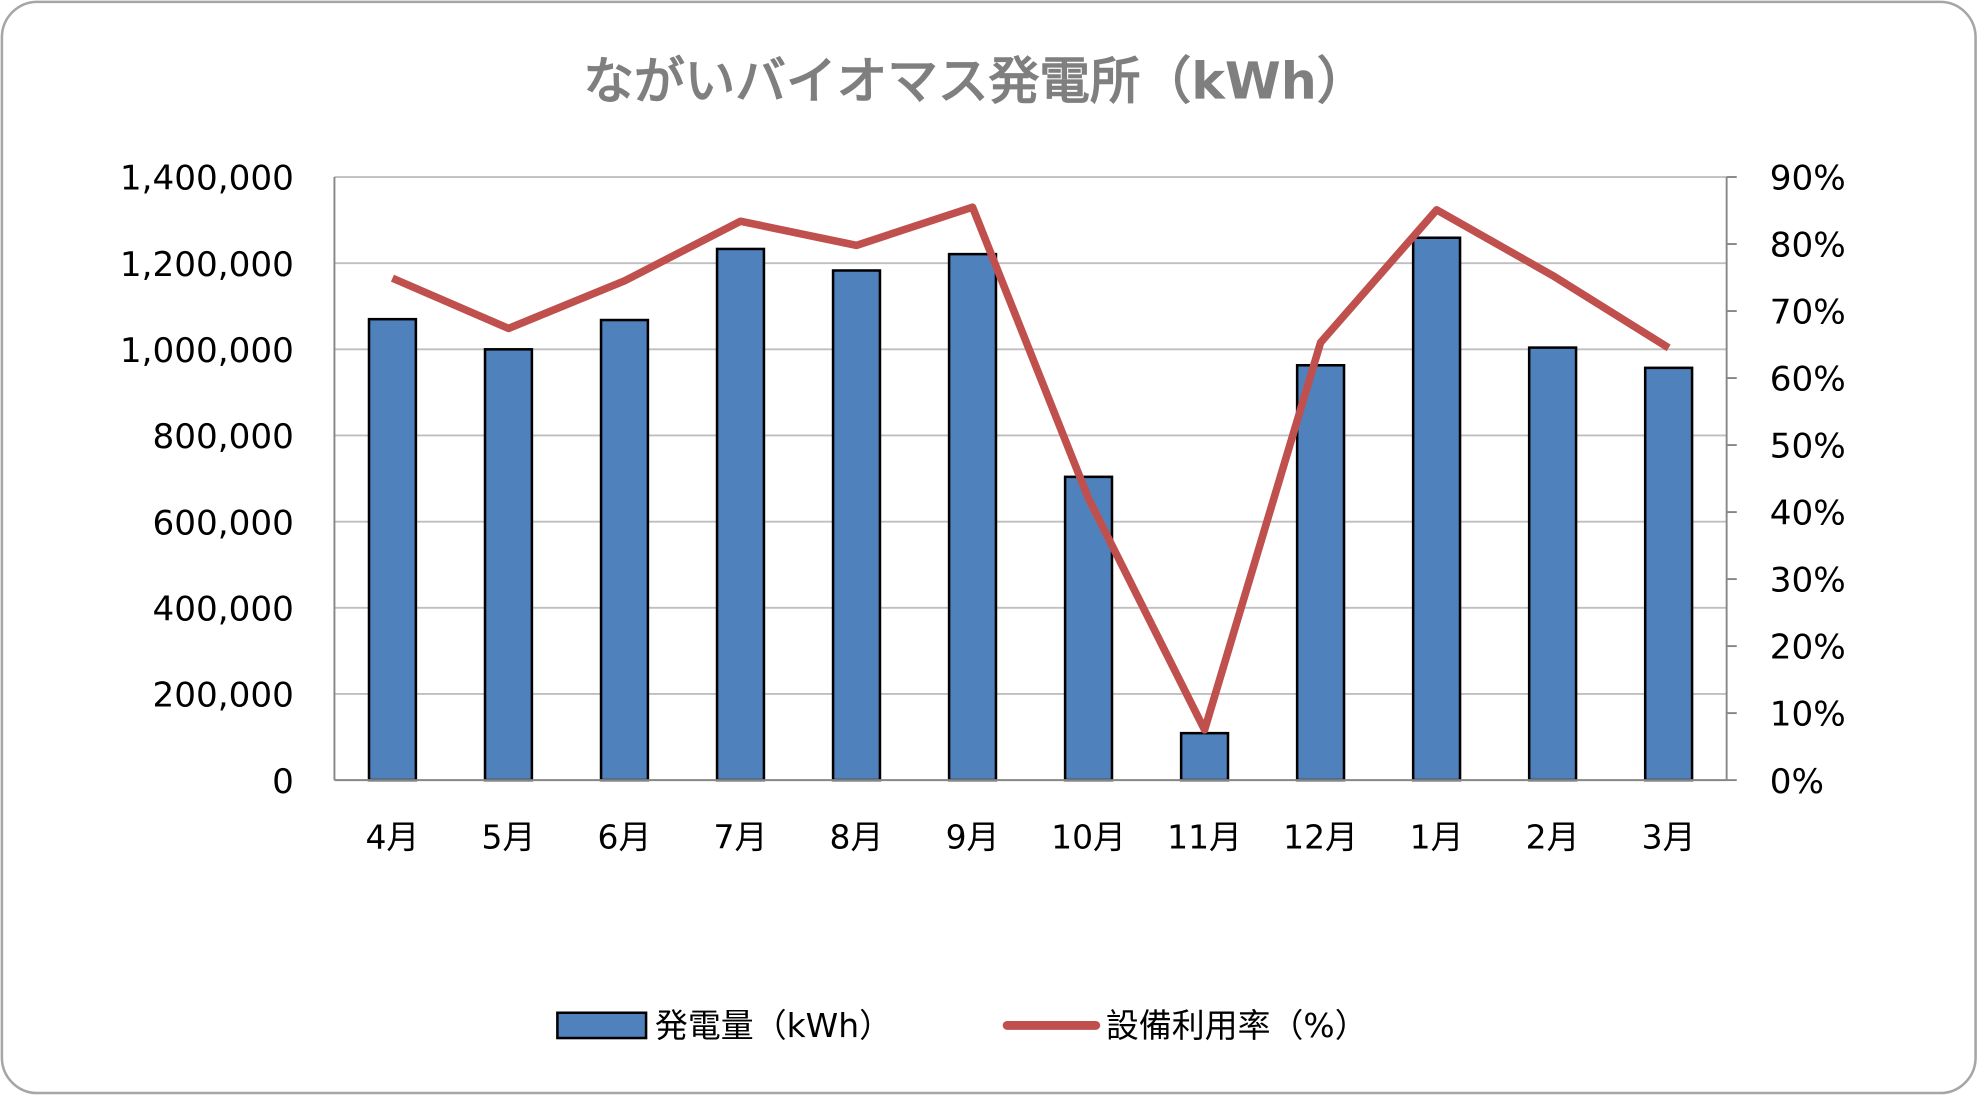  What do you see at coordinates (1808, 447) in the screenshot?
I see `y-right-tick-label: 50%` at bounding box center [1808, 447].